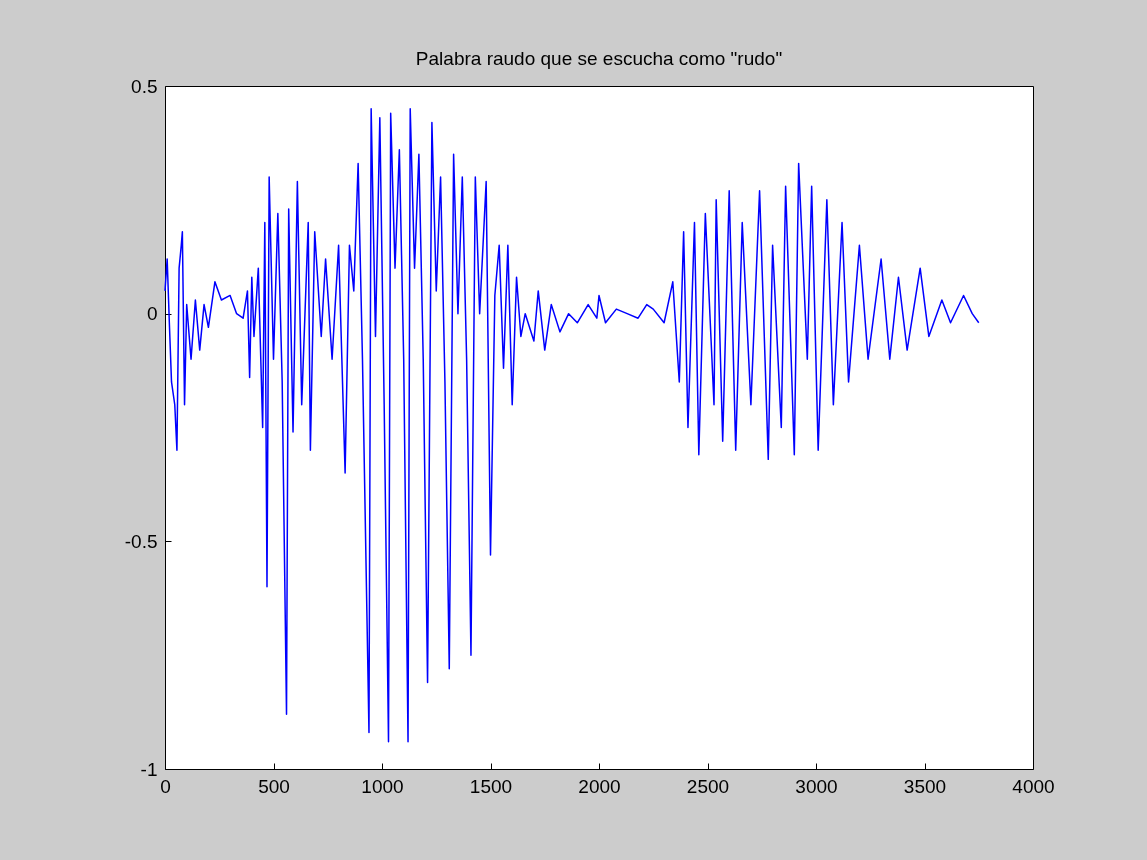 This screenshot has height=860, width=1147. I want to click on x-tick-label: 4000, so click(1033, 786).